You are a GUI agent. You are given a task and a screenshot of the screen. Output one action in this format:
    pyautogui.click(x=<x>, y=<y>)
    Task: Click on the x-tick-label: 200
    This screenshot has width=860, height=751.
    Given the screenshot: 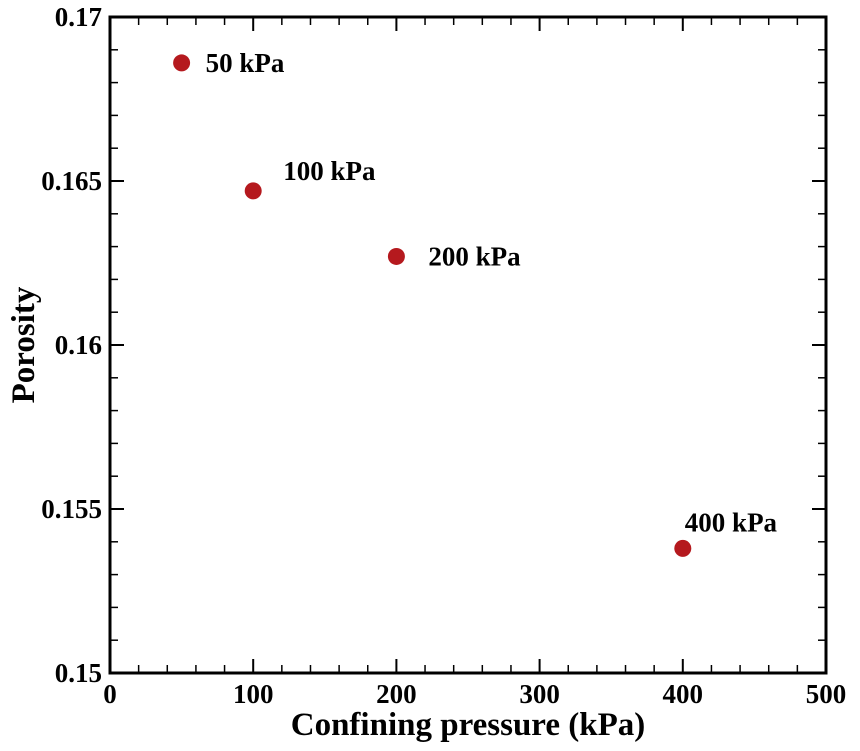 What is the action you would take?
    pyautogui.click(x=396, y=694)
    